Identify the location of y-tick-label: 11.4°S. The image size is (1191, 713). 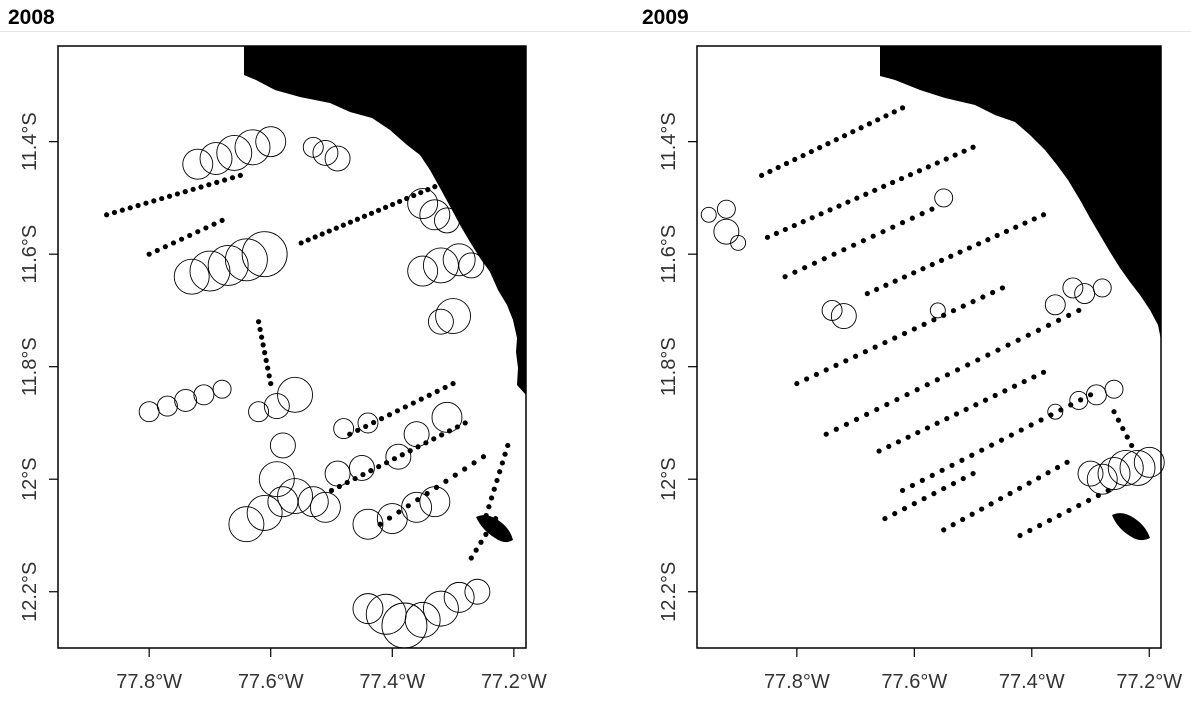
(30, 141).